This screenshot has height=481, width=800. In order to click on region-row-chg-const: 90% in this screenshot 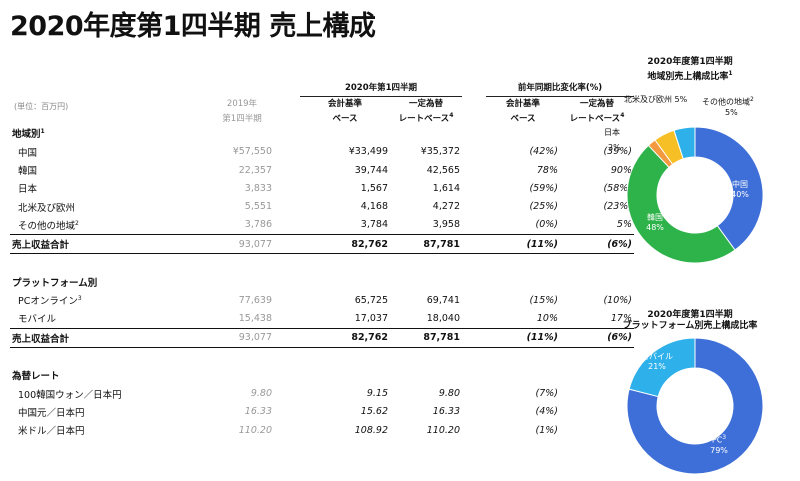, I will do `click(621, 170)`.